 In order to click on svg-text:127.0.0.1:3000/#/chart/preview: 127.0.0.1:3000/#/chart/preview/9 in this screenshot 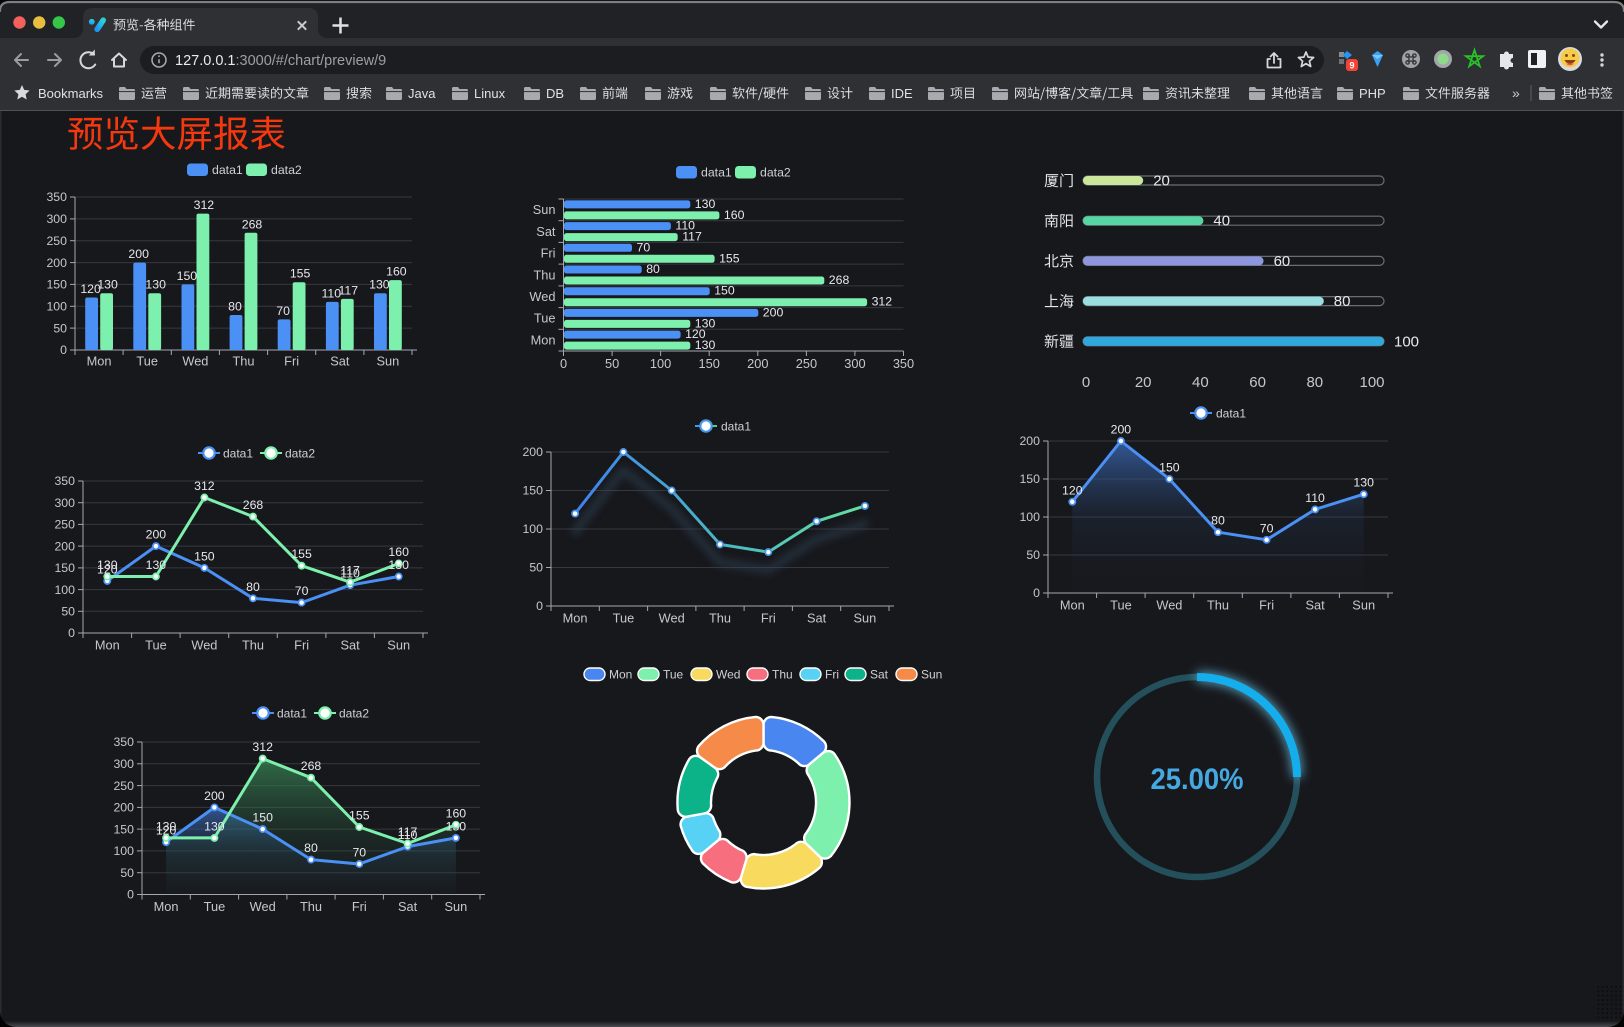, I will do `click(280, 61)`.